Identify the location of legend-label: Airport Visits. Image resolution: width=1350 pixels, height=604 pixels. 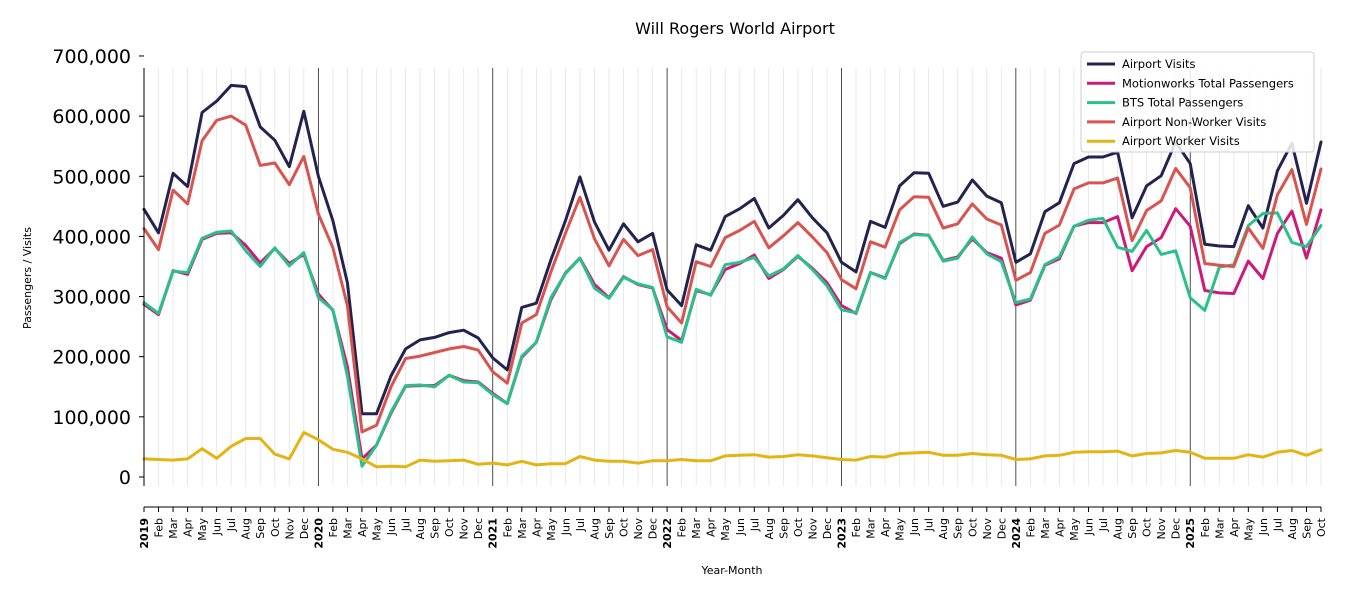
(1159, 64).